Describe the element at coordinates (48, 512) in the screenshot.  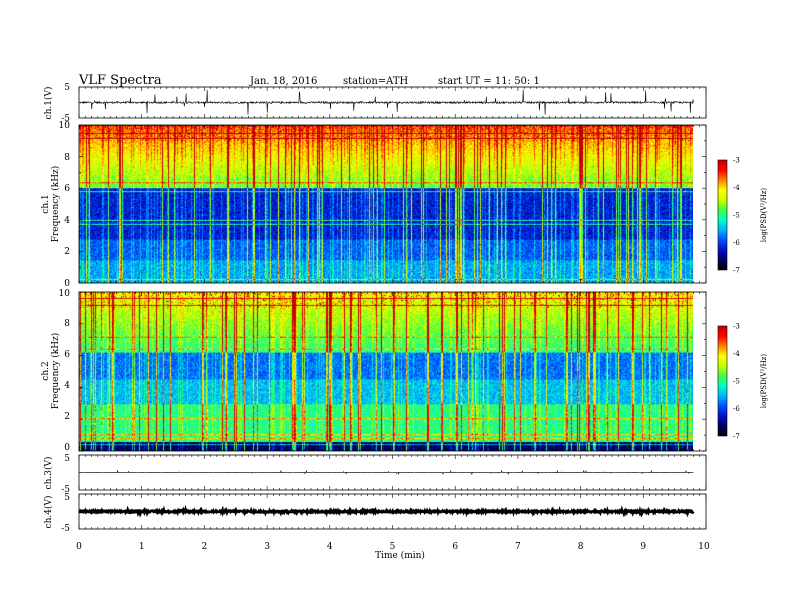
I see `ch4-ylabel: ch.4(V)` at that location.